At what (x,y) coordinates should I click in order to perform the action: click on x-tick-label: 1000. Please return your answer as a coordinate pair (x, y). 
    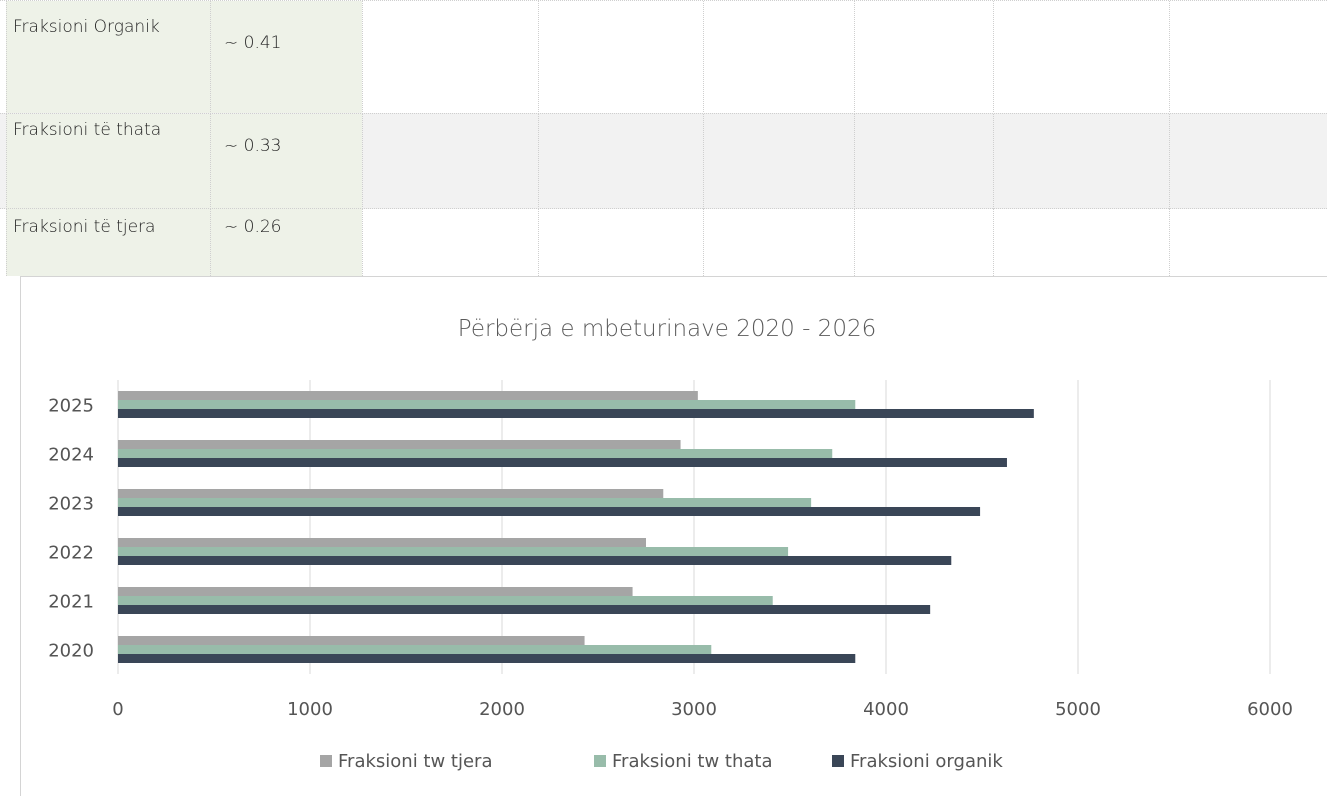
    Looking at the image, I should click on (310, 709).